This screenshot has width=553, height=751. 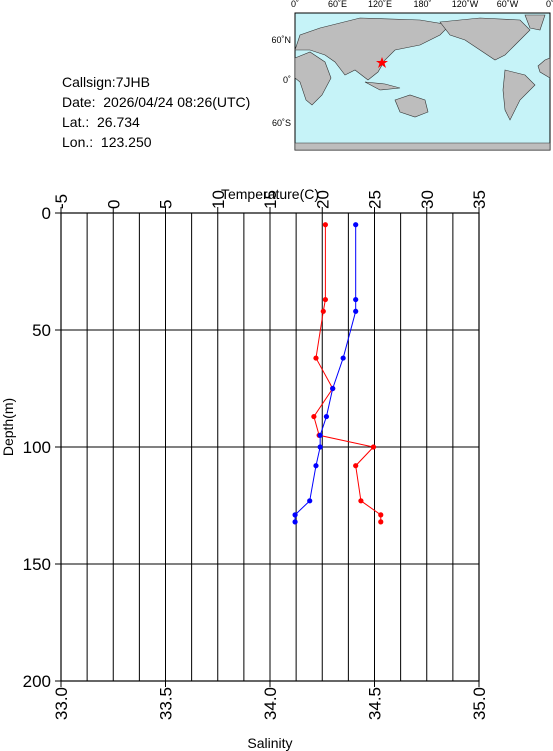 I want to click on x-tick-label: 15, so click(x=270, y=199).